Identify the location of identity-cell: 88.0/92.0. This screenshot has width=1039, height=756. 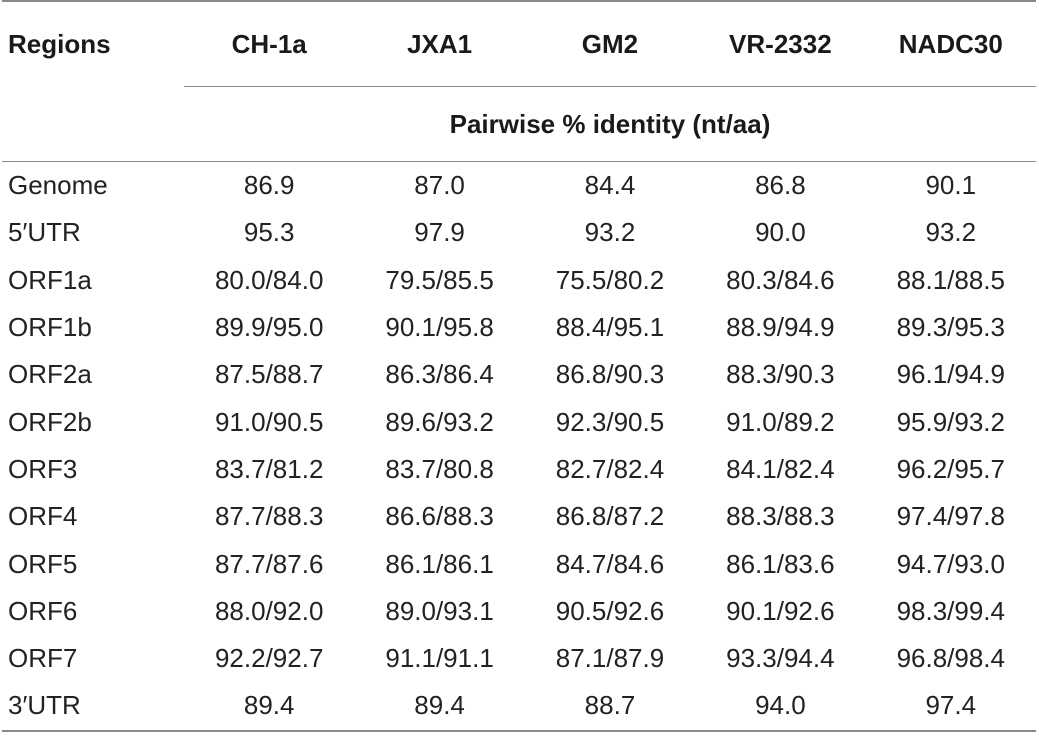
(269, 610).